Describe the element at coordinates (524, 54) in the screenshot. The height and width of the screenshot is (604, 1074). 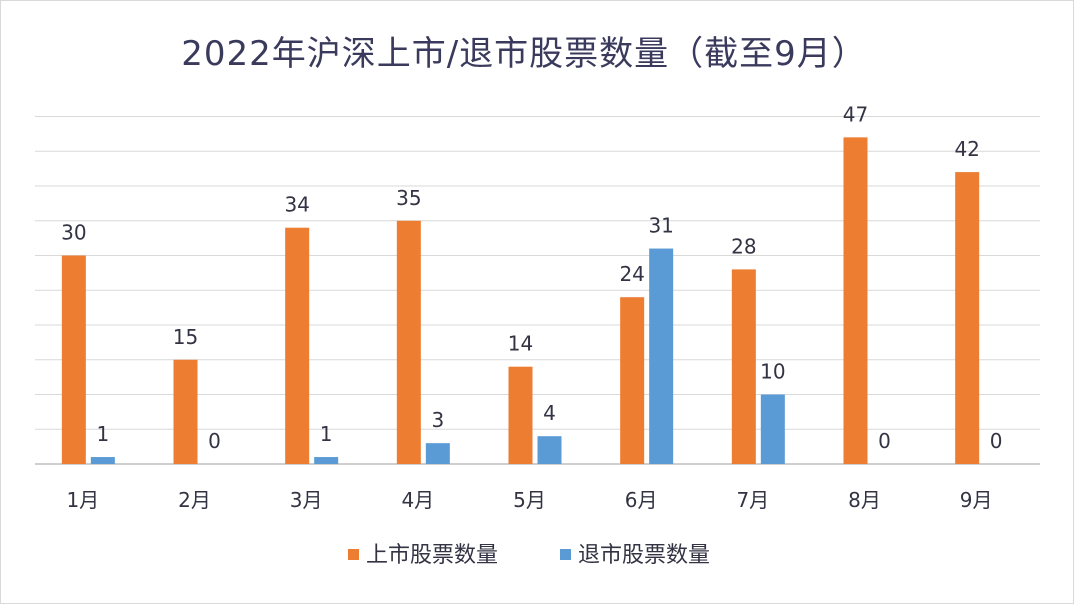
I see `chart-title: 2022年沪深上市/退市股票数量（截至9月）` at that location.